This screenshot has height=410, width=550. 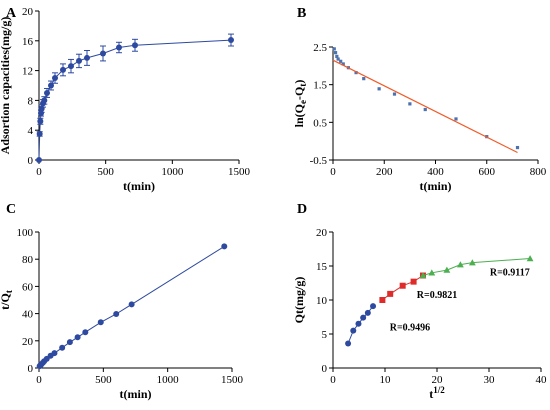 What do you see at coordinates (27, 72) in the screenshot?
I see `y-tick-label: 12` at bounding box center [27, 72].